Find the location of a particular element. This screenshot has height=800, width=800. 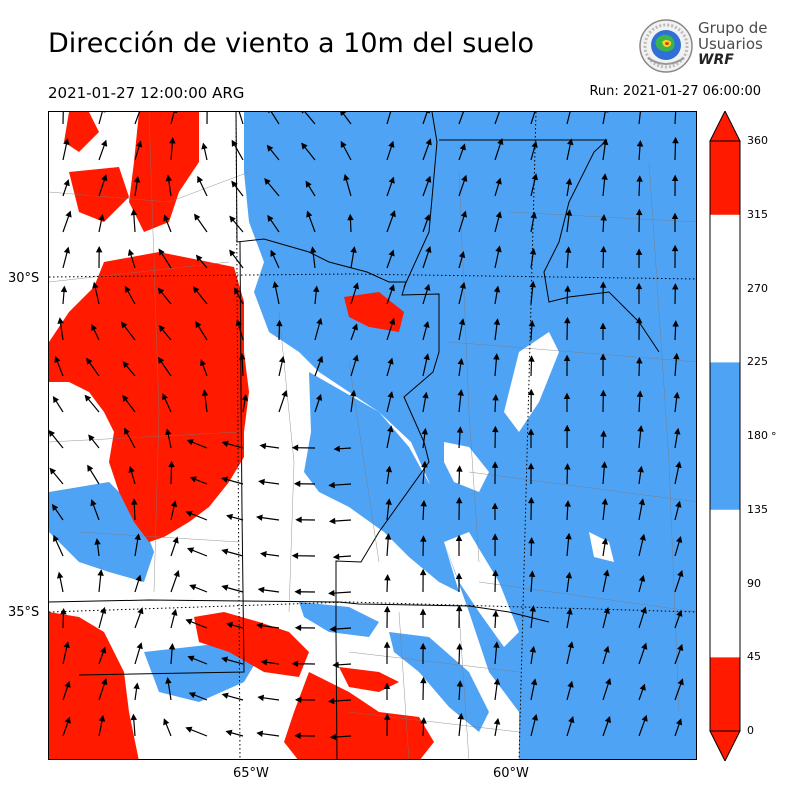

colorbar-tick-label: 225 is located at coordinates (757, 362).